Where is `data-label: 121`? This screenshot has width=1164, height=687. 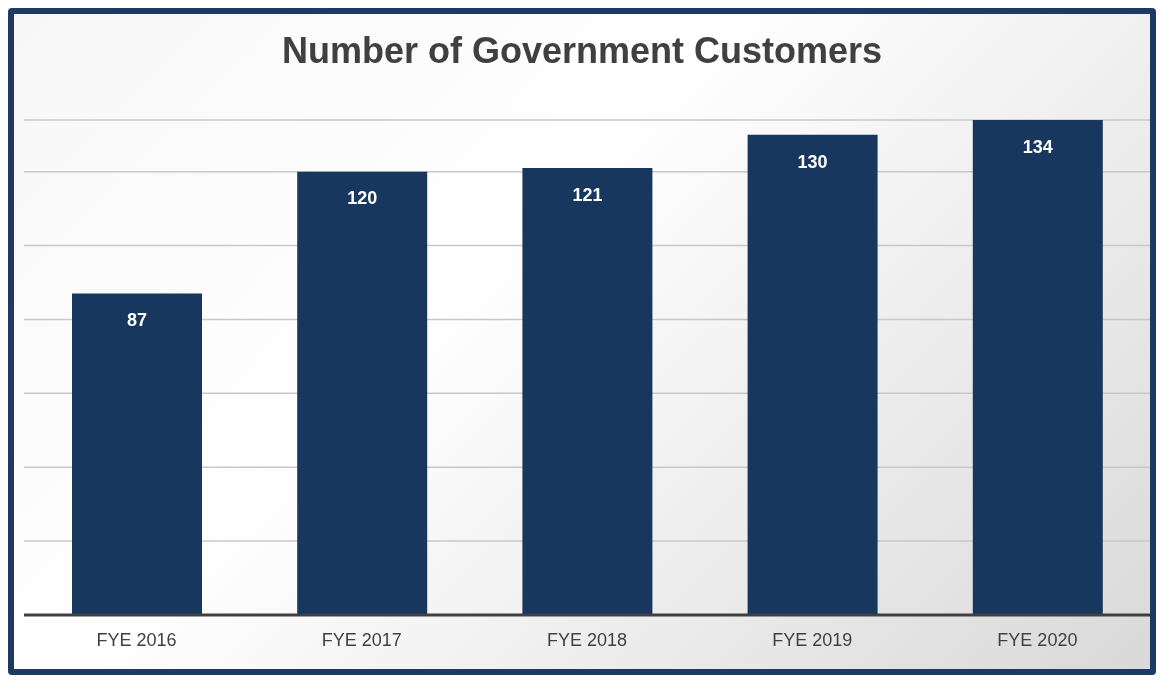
data-label: 121 is located at coordinates (587, 194).